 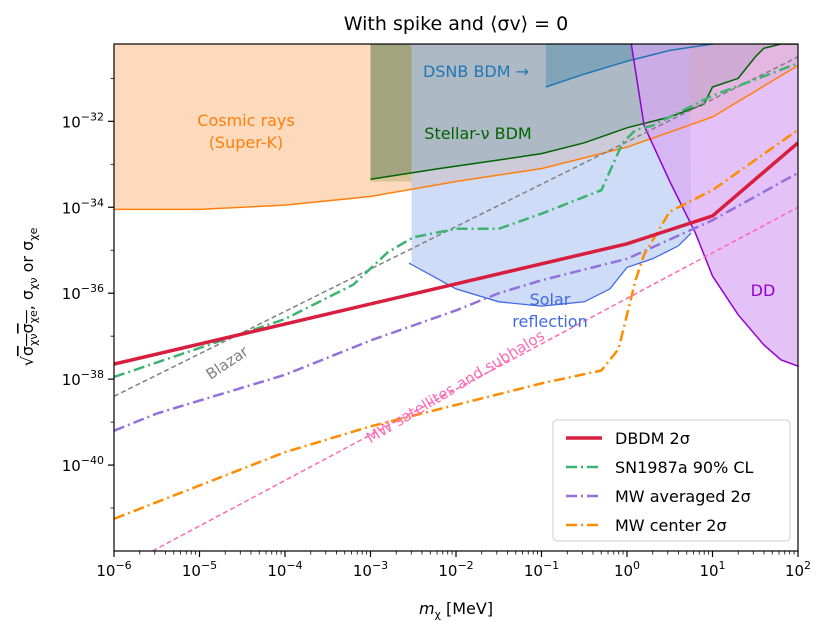 What do you see at coordinates (113, 569) in the screenshot?
I see `x-tick-label: 10⁻⁶` at bounding box center [113, 569].